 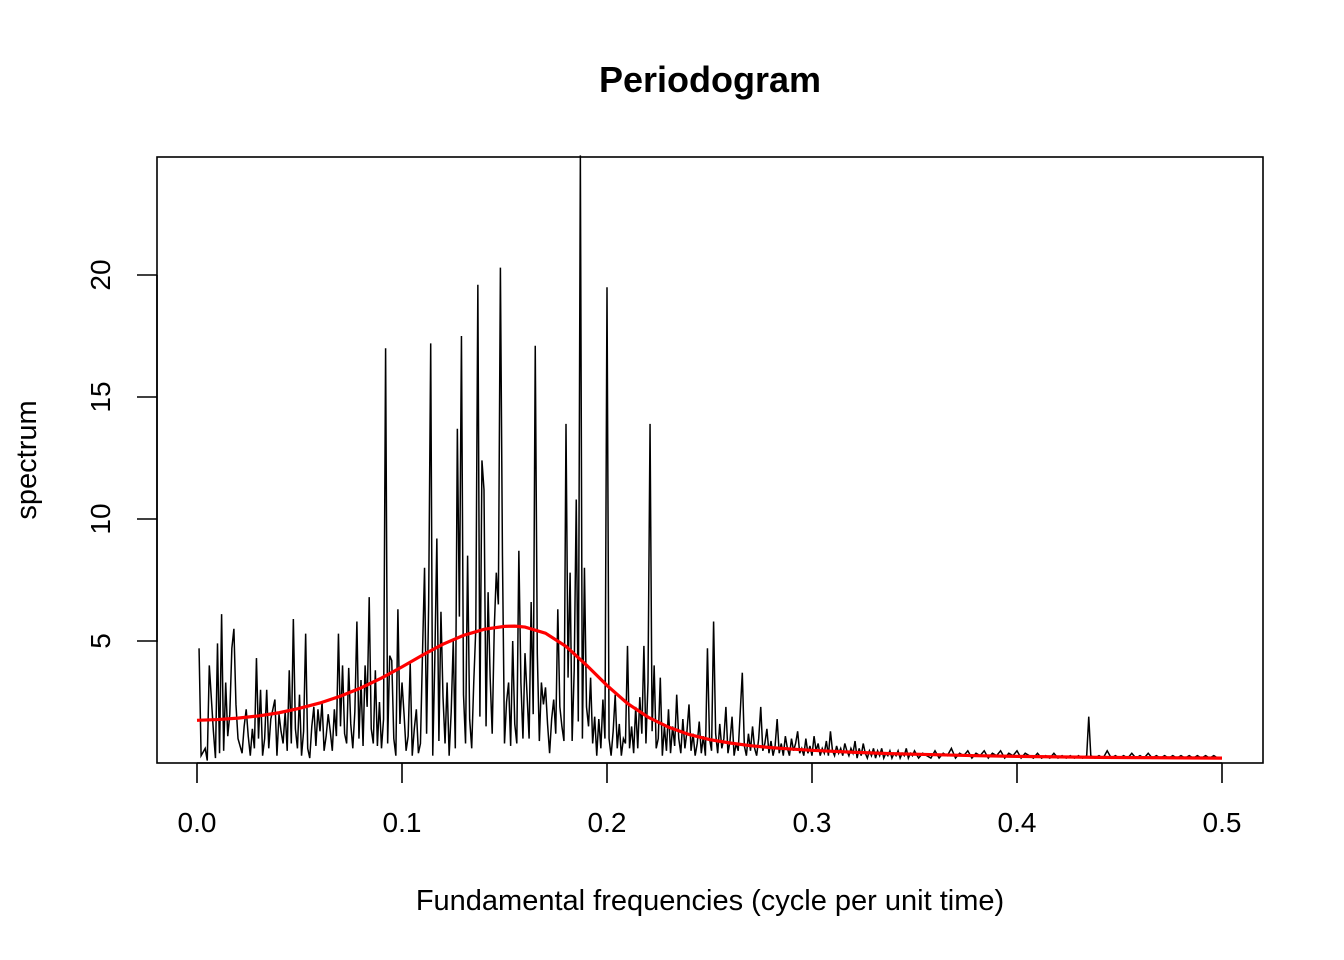 I want to click on y-tick-label: 20, so click(x=100, y=274).